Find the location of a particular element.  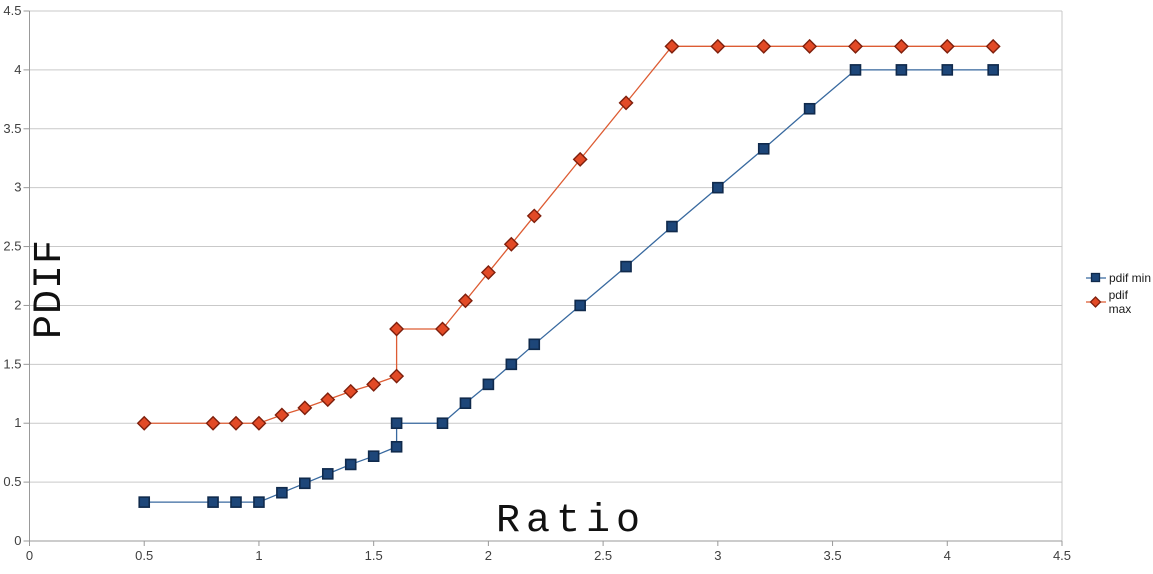

y-tick-label: 3 is located at coordinates (17, 187).